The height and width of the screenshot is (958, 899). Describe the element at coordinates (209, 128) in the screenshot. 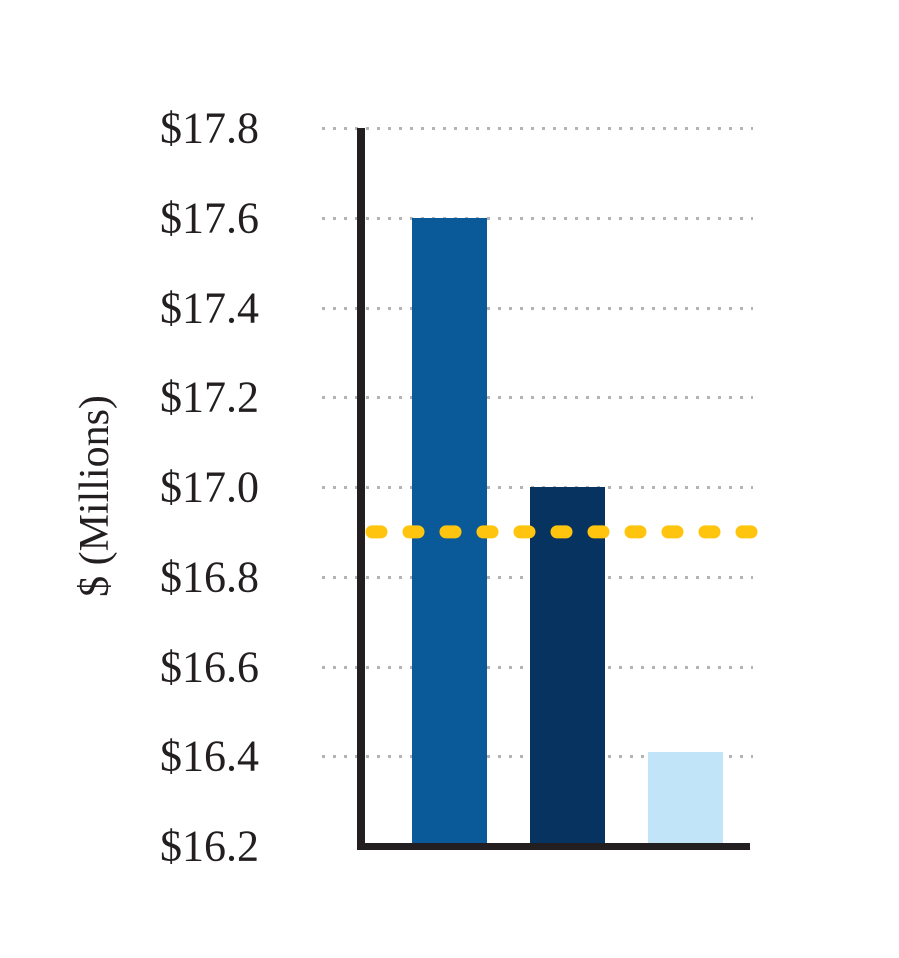

I see `y-tick-label: $17.8` at that location.